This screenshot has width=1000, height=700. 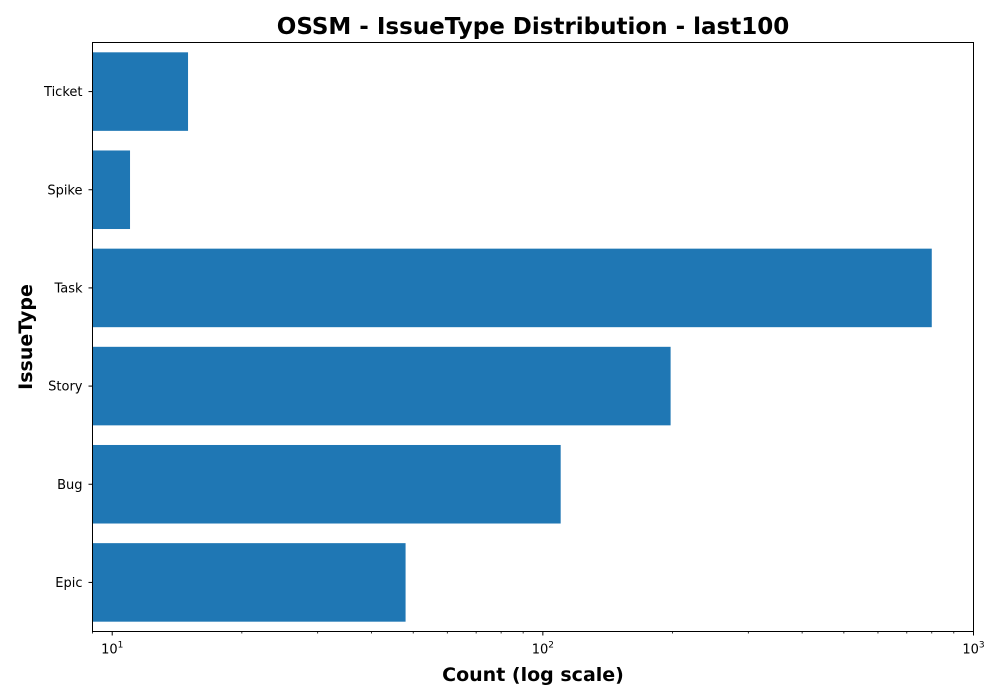 I want to click on x-tick-label: 10³, so click(x=973, y=649).